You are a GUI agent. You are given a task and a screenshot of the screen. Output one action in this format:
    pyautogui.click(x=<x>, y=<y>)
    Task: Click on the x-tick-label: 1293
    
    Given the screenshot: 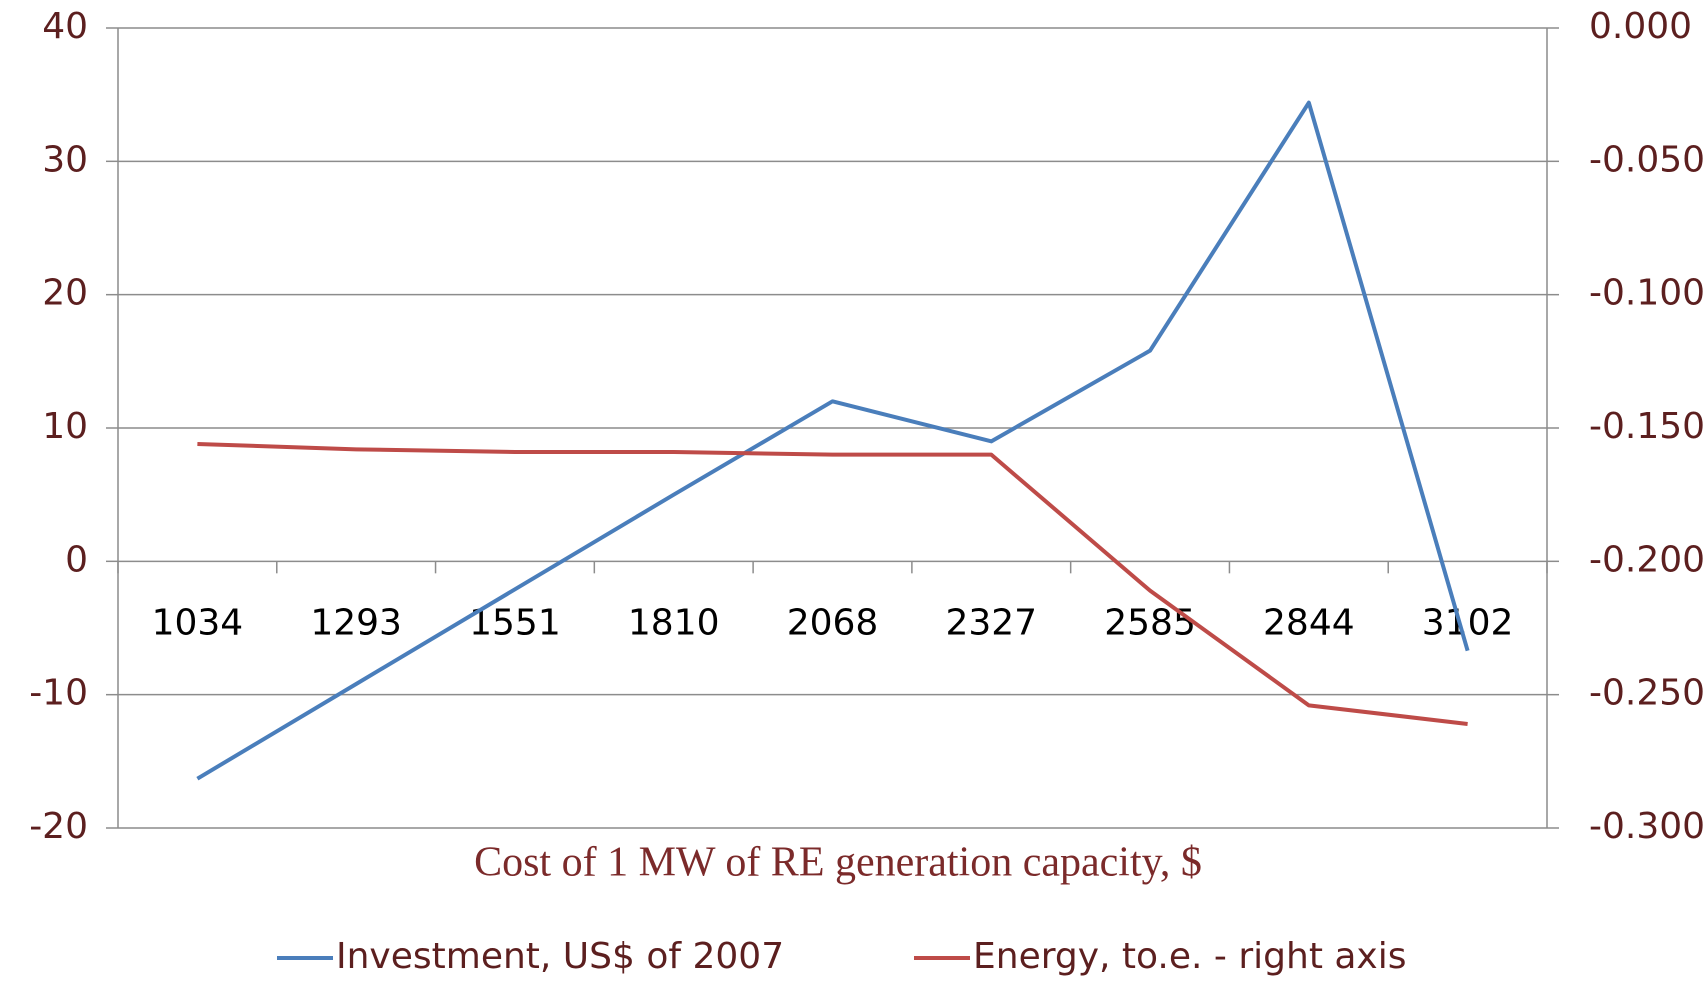 What is the action you would take?
    pyautogui.click(x=356, y=622)
    